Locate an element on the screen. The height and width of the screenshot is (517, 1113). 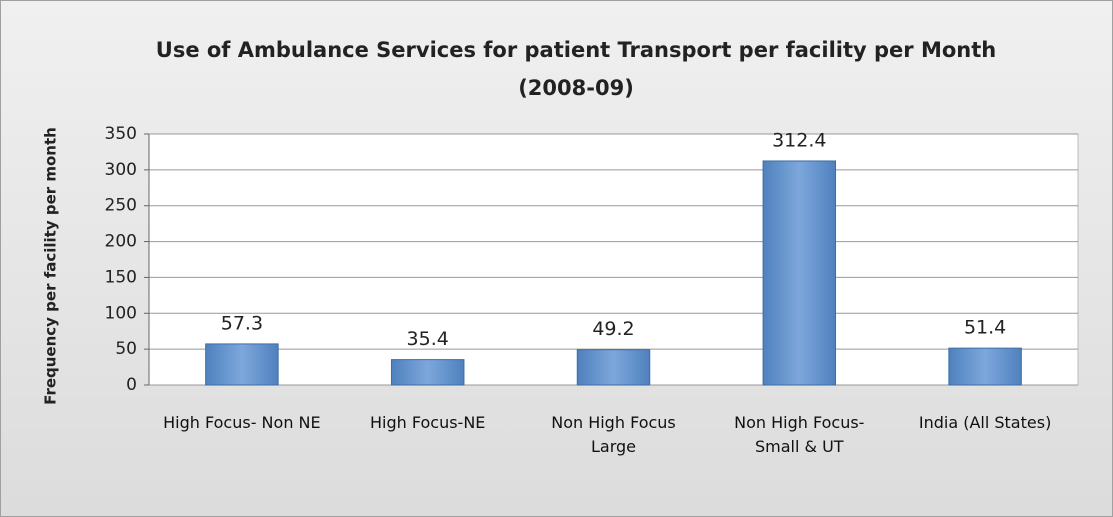
y-tick-label: 250 is located at coordinates (121, 206).